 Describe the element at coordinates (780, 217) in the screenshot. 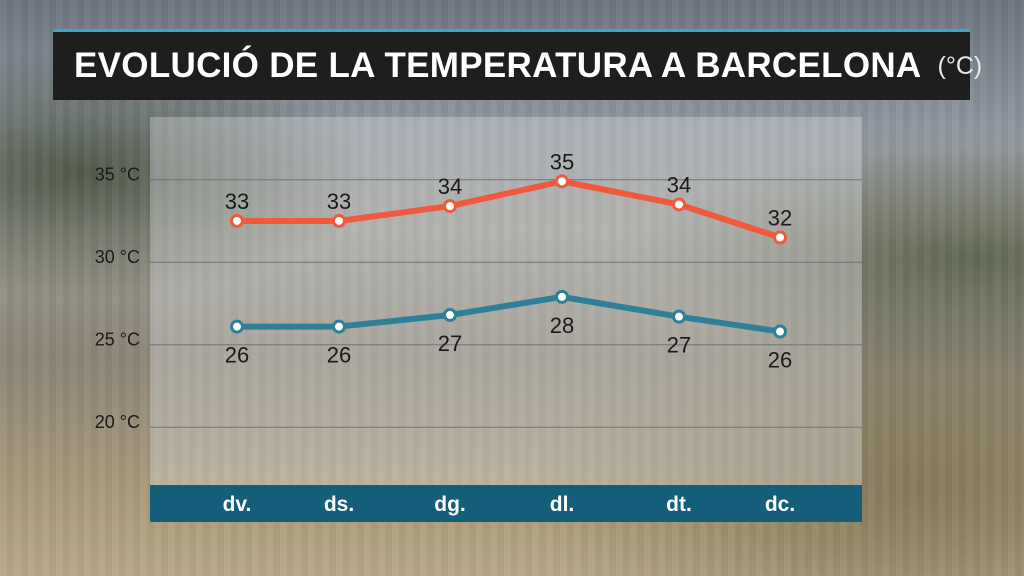

I see `max-temp-label: 32` at that location.